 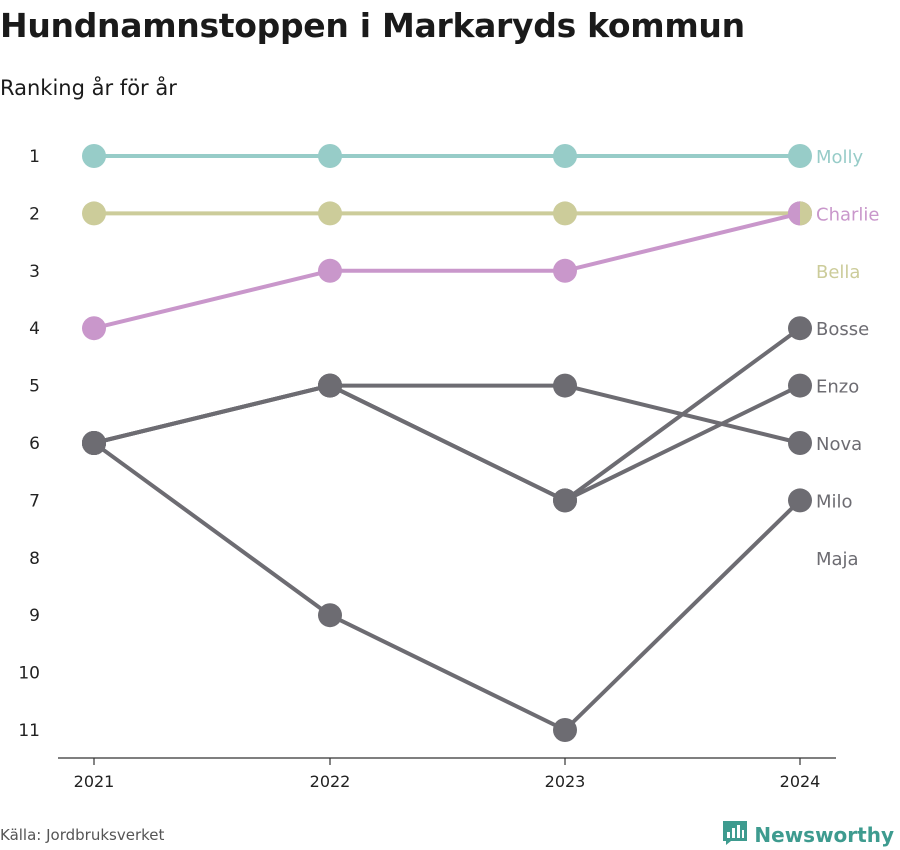 What do you see at coordinates (824, 835) in the screenshot?
I see `brand-name: Newsworthy` at bounding box center [824, 835].